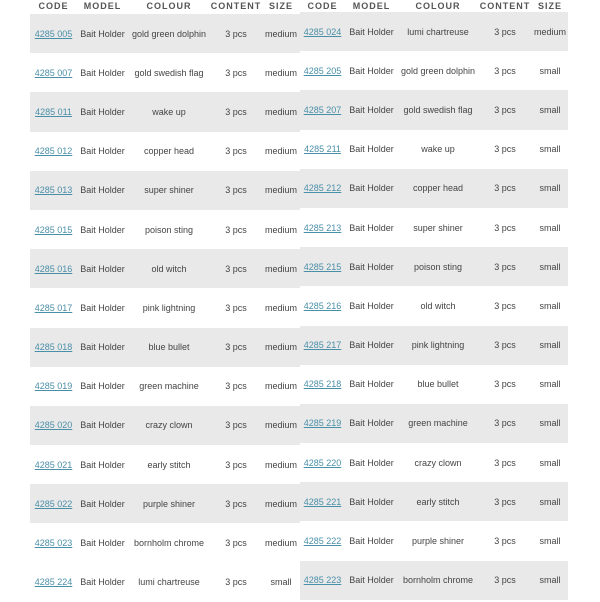 The height and width of the screenshot is (602, 600). Describe the element at coordinates (53, 229) in the screenshot. I see `product-code-link: 4285 015` at that location.